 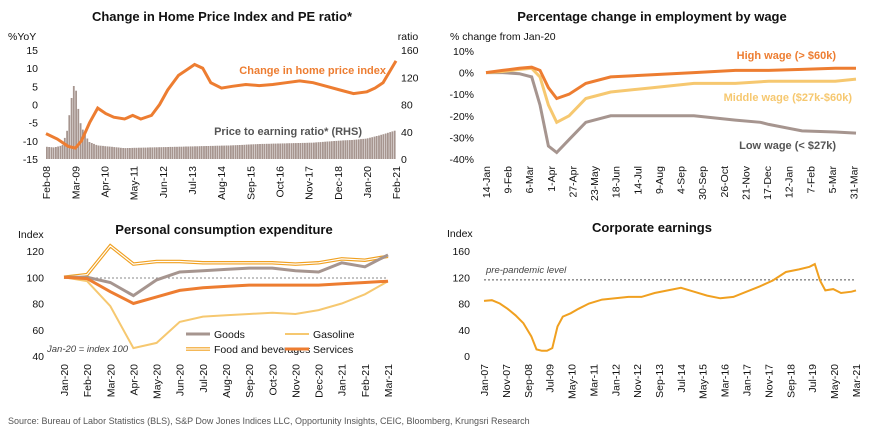 I want to click on legend-services-label: Services, so click(x=333, y=350).